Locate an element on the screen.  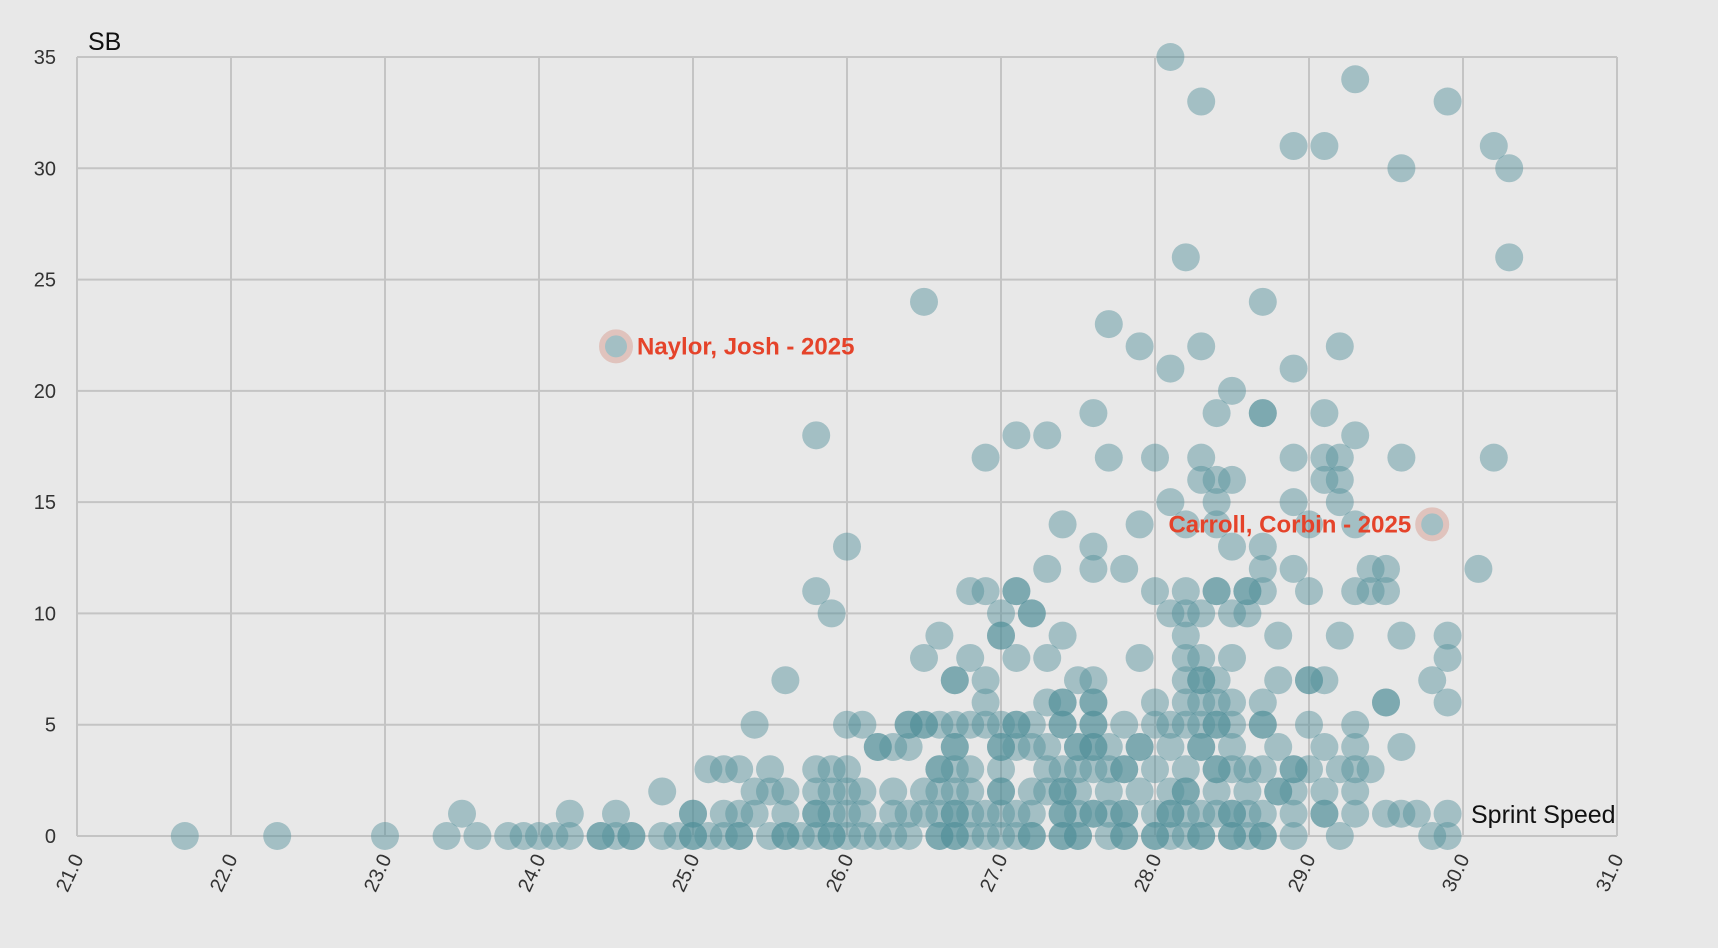
y-tick-label: 35 is located at coordinates (45, 58).